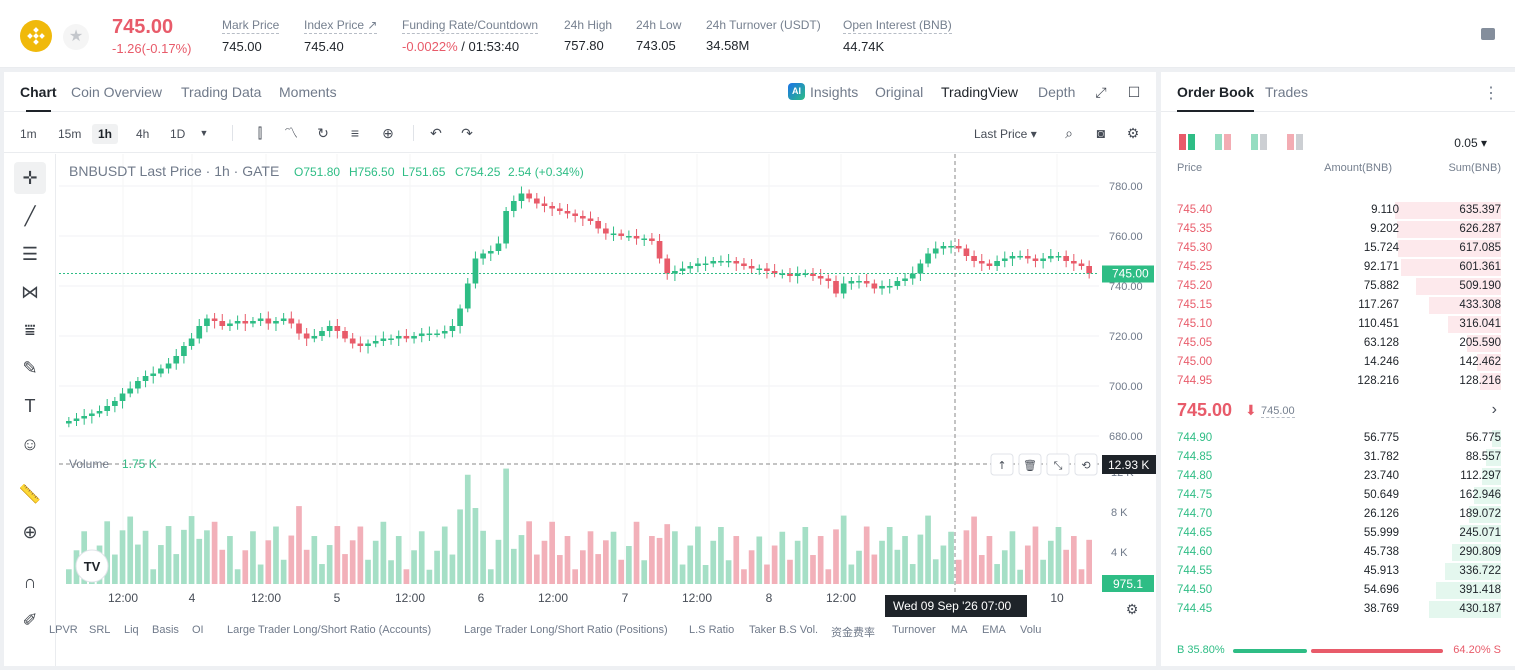 Image resolution: width=1515 pixels, height=670 pixels. I want to click on asks-view-icon, so click(1295, 142).